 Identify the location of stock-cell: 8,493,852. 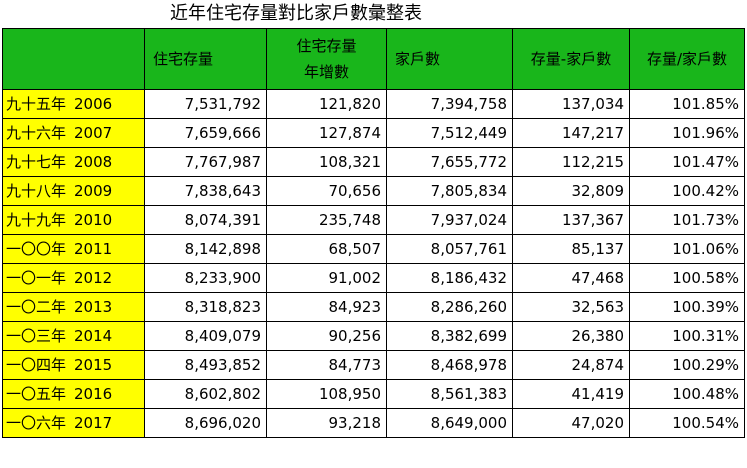
(205, 365).